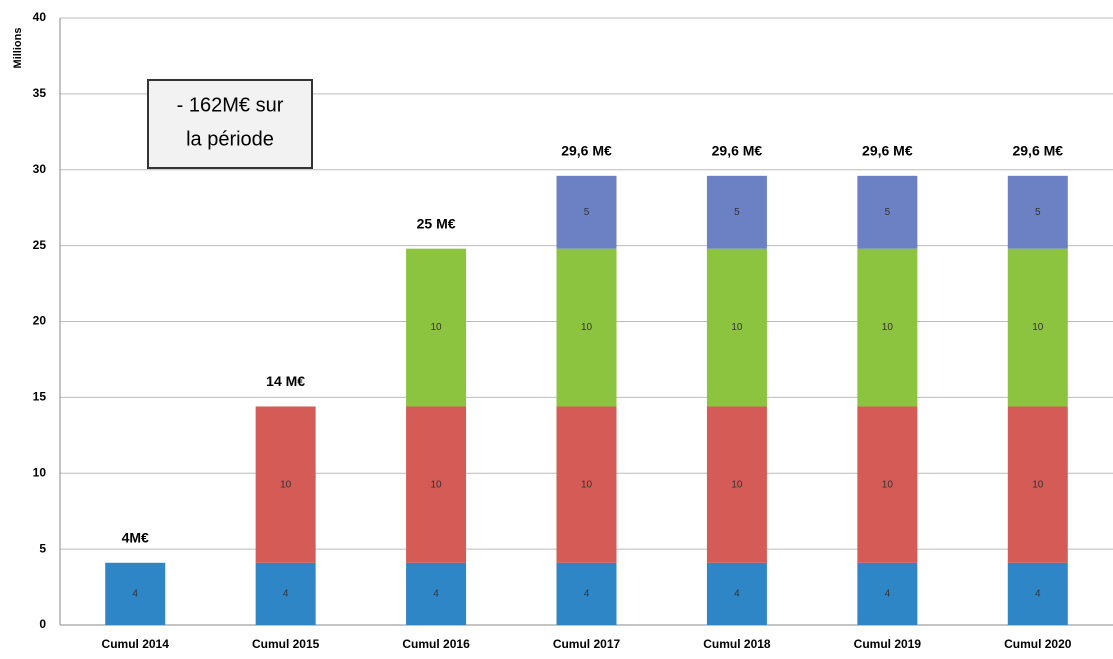 Image resolution: width=1113 pixels, height=659 pixels. Describe the element at coordinates (40, 17) in the screenshot. I see `y-tick-label: 40` at that location.